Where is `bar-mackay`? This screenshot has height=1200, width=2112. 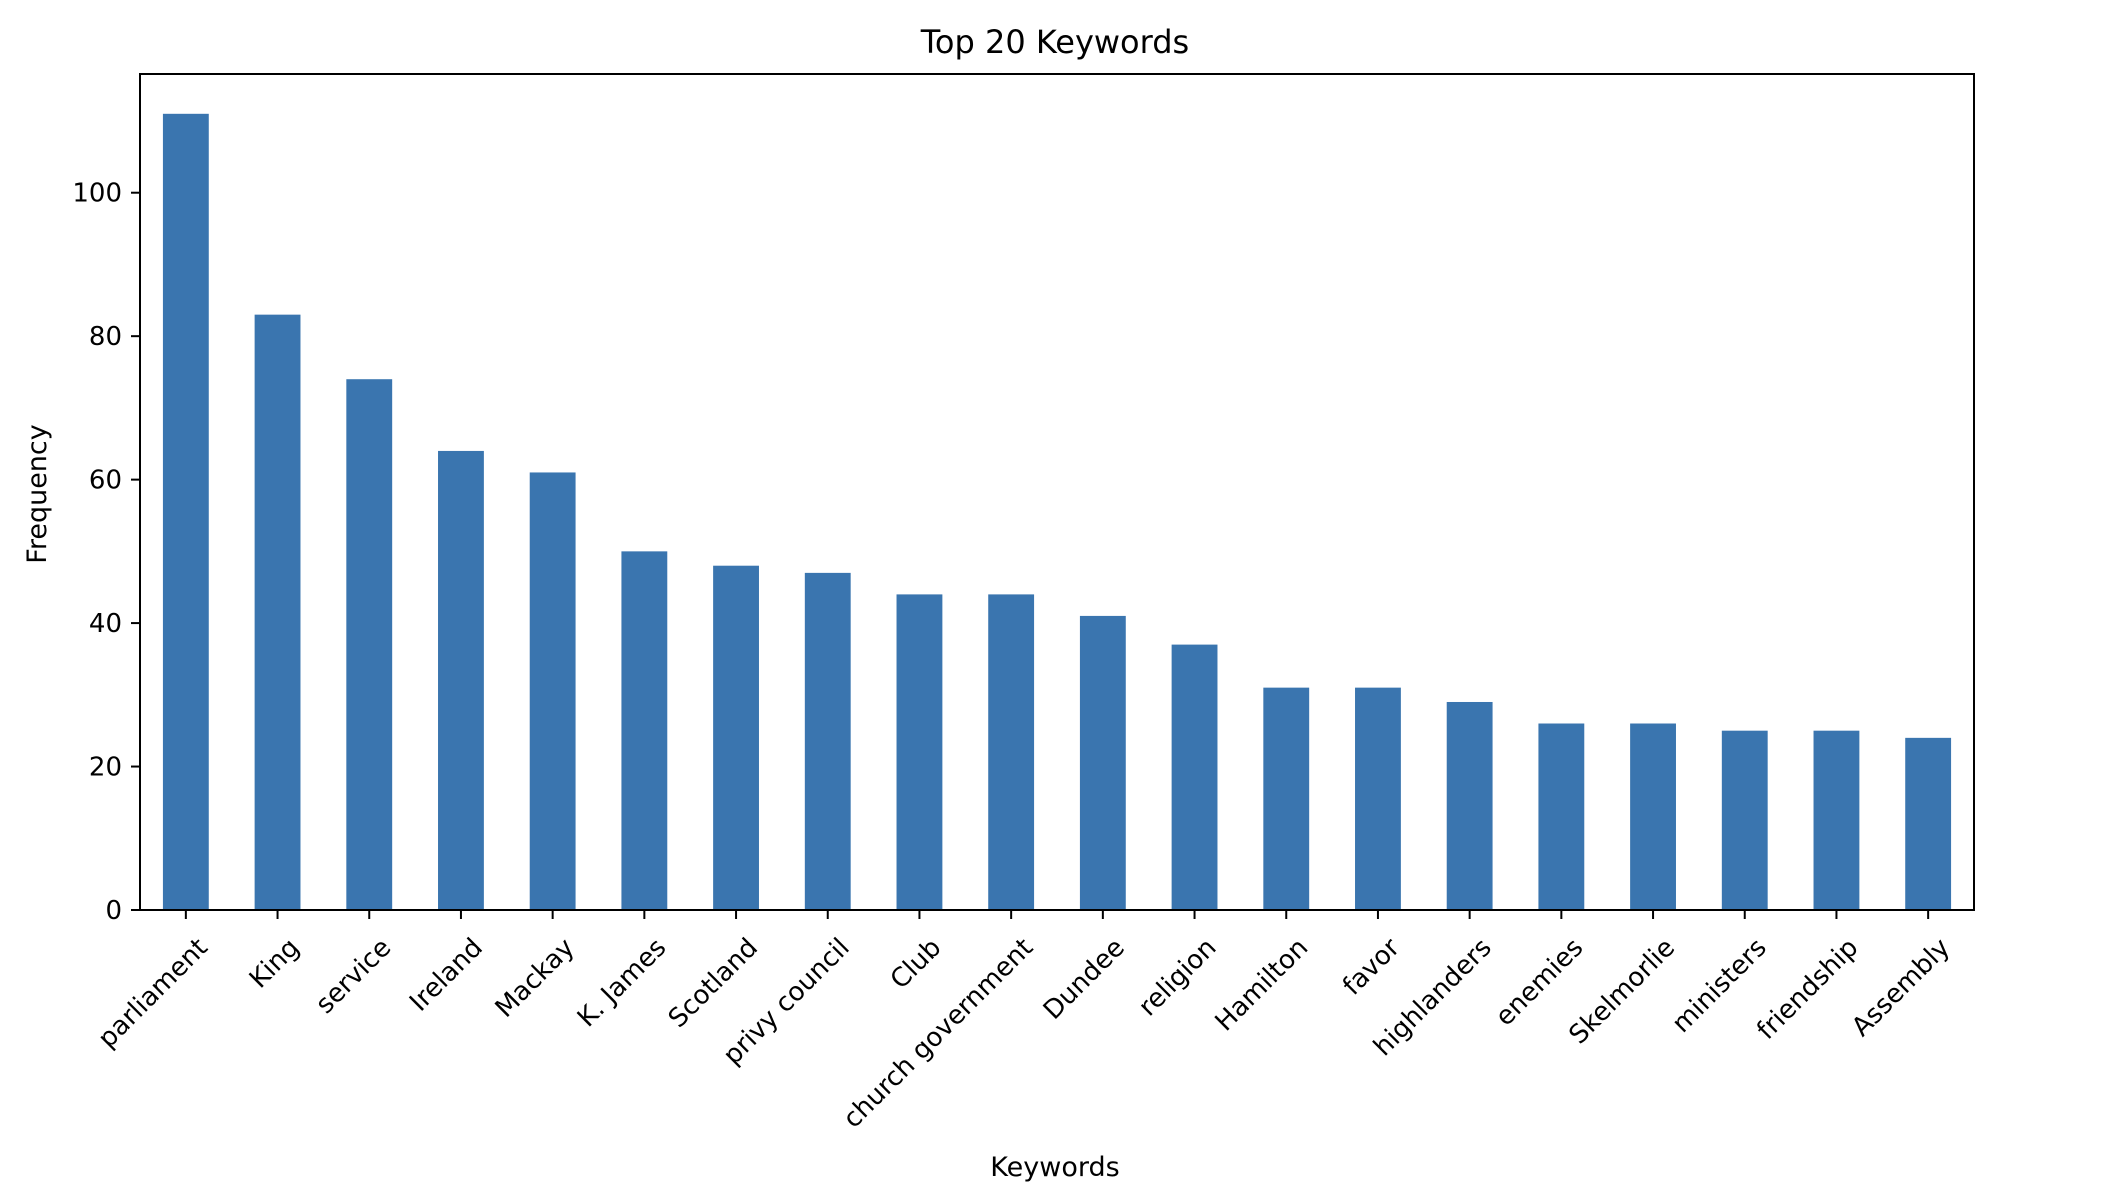
bar-mackay is located at coordinates (552, 691).